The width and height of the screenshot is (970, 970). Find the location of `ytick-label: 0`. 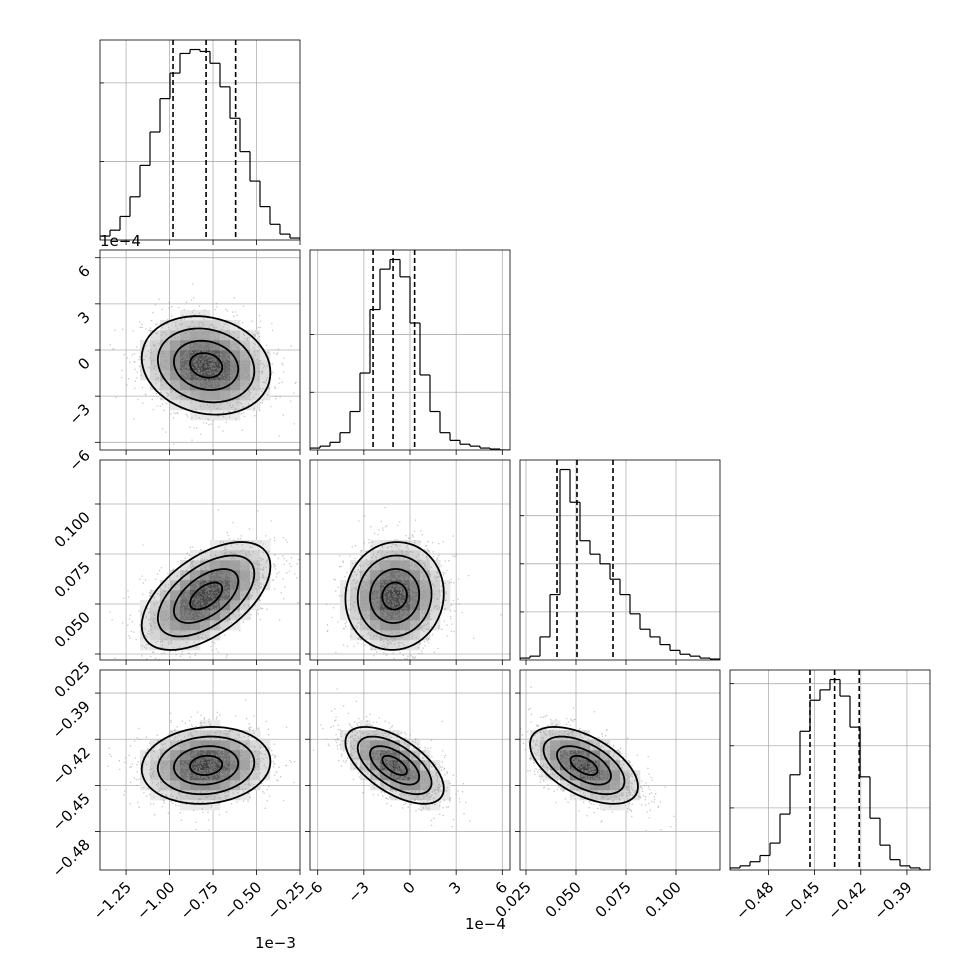

ytick-label: 0 is located at coordinates (83, 363).